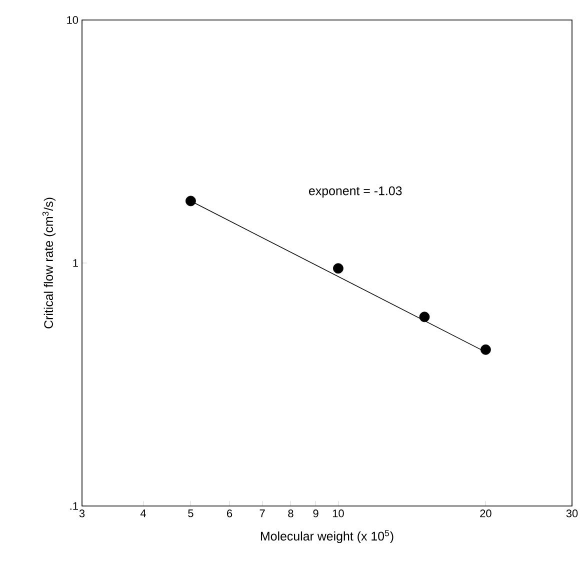 This screenshot has height=581, width=585. I want to click on x-tick-label: 7, so click(262, 514).